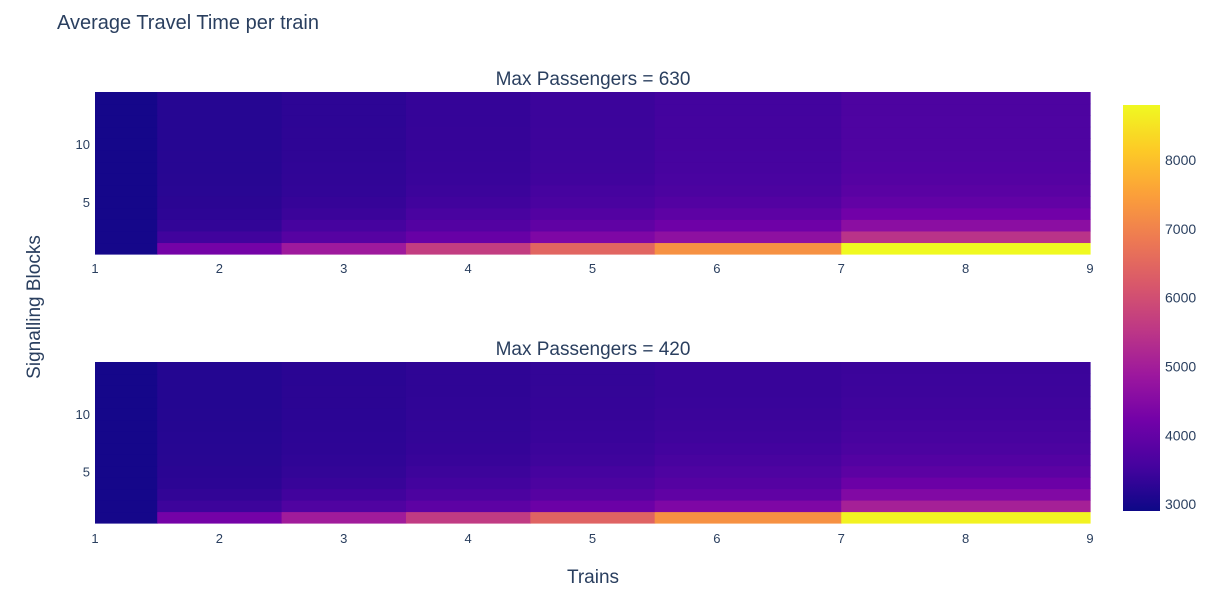  What do you see at coordinates (1180, 332) in the screenshot?
I see `colorbar-ticks: 3000 4000 5000 6000 7000 8000` at bounding box center [1180, 332].